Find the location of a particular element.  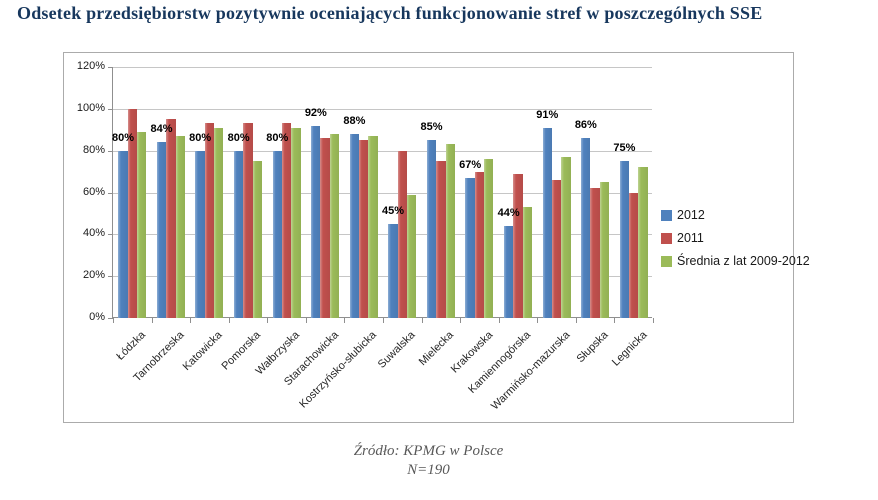

legend-item: 2011 is located at coordinates (735, 238).